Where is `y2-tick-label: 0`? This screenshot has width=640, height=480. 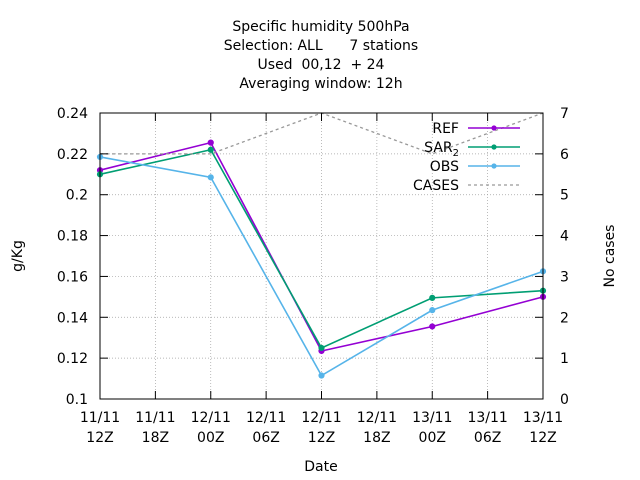
y2-tick-label: 0 is located at coordinates (564, 400).